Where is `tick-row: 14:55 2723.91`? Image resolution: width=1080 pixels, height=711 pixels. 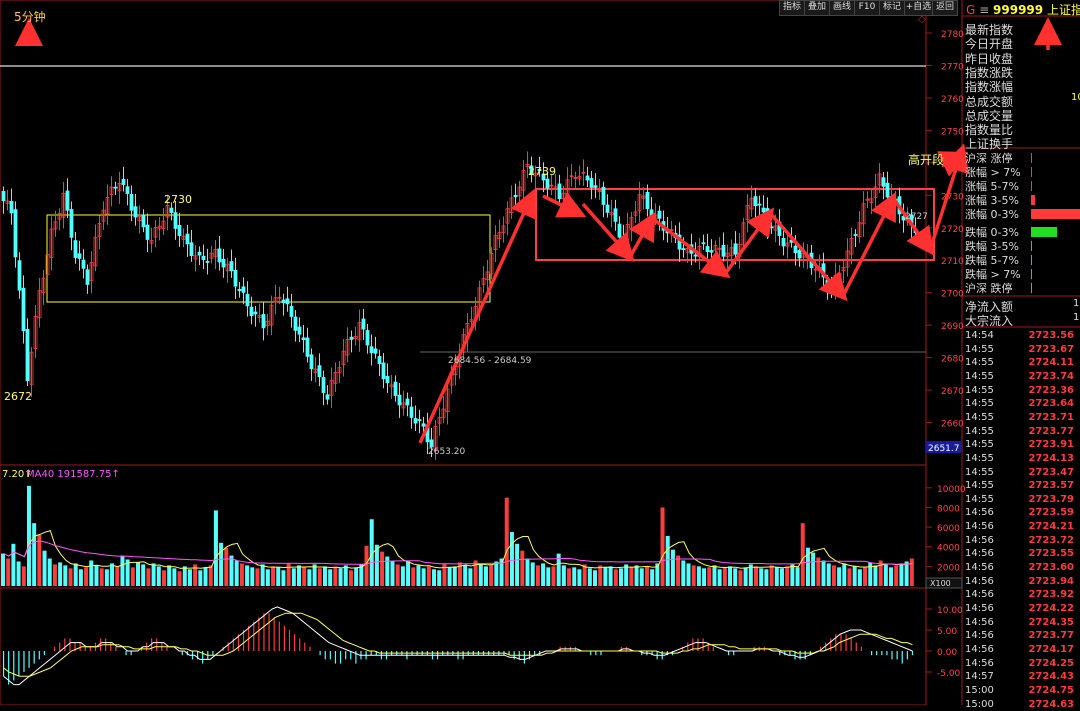
tick-row: 14:55 2723.91 is located at coordinates (1022, 445).